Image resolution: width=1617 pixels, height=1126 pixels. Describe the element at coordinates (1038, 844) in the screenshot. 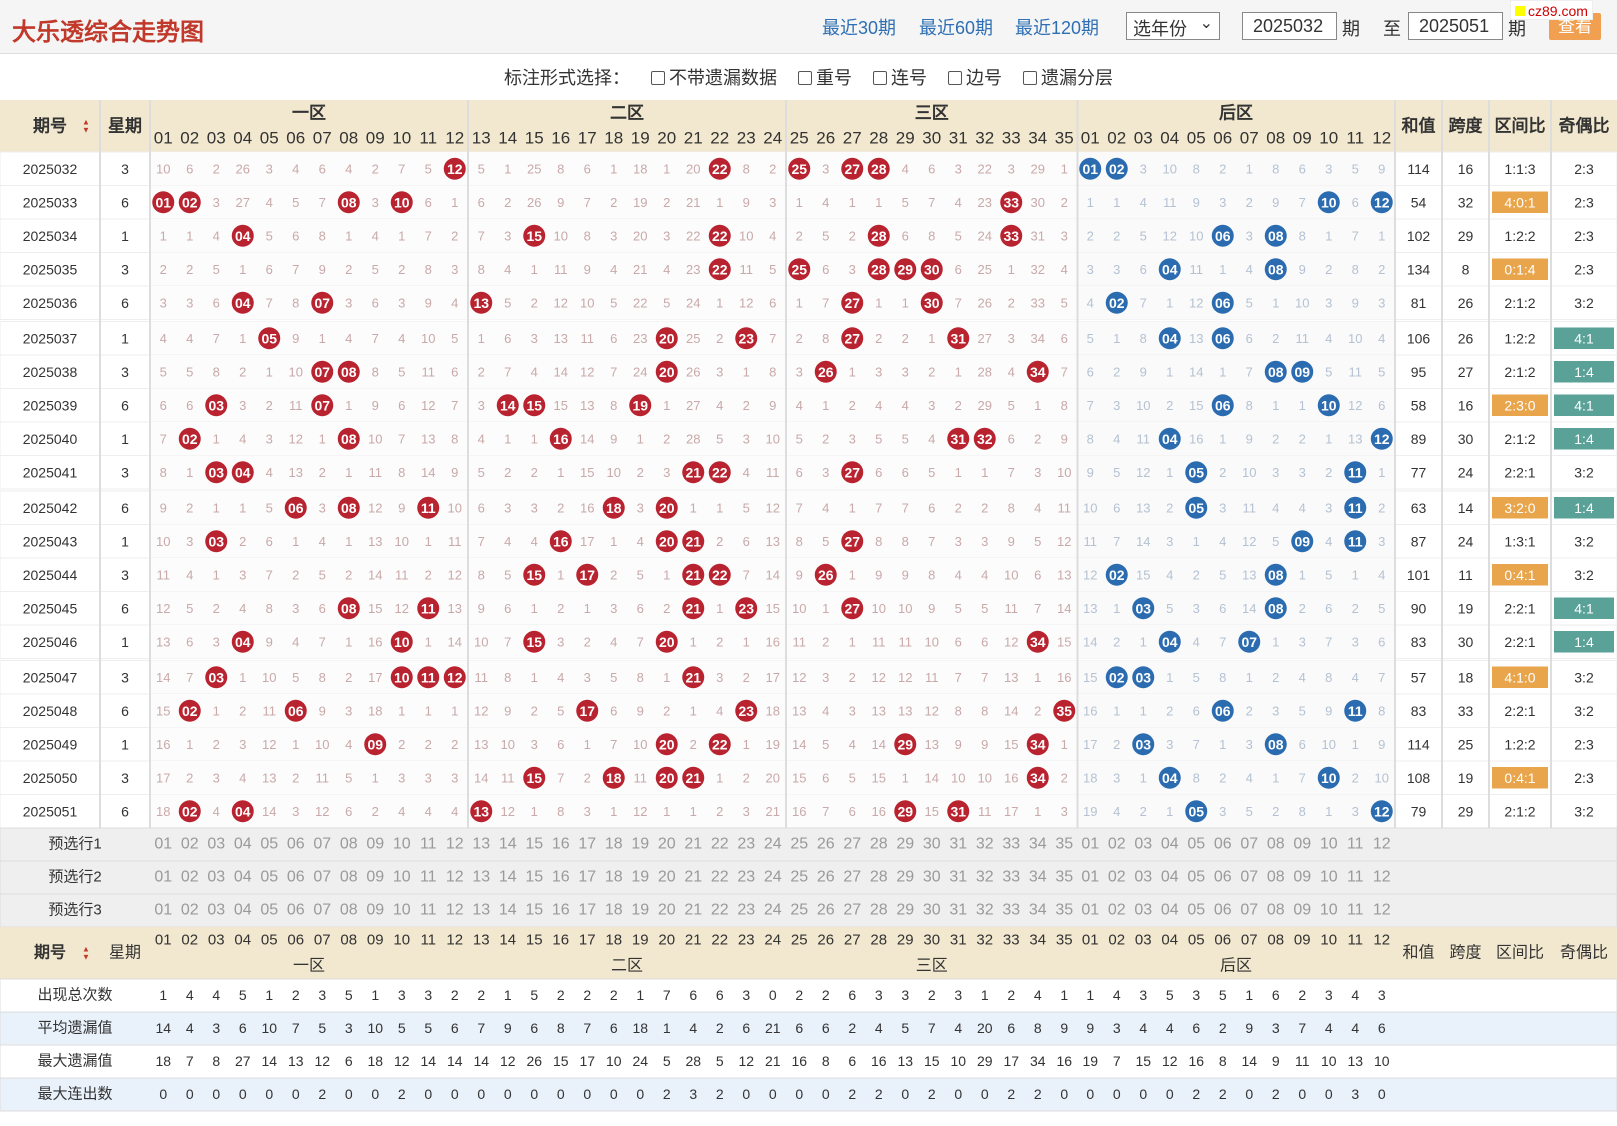

I see `preselect-number: 34` at that location.